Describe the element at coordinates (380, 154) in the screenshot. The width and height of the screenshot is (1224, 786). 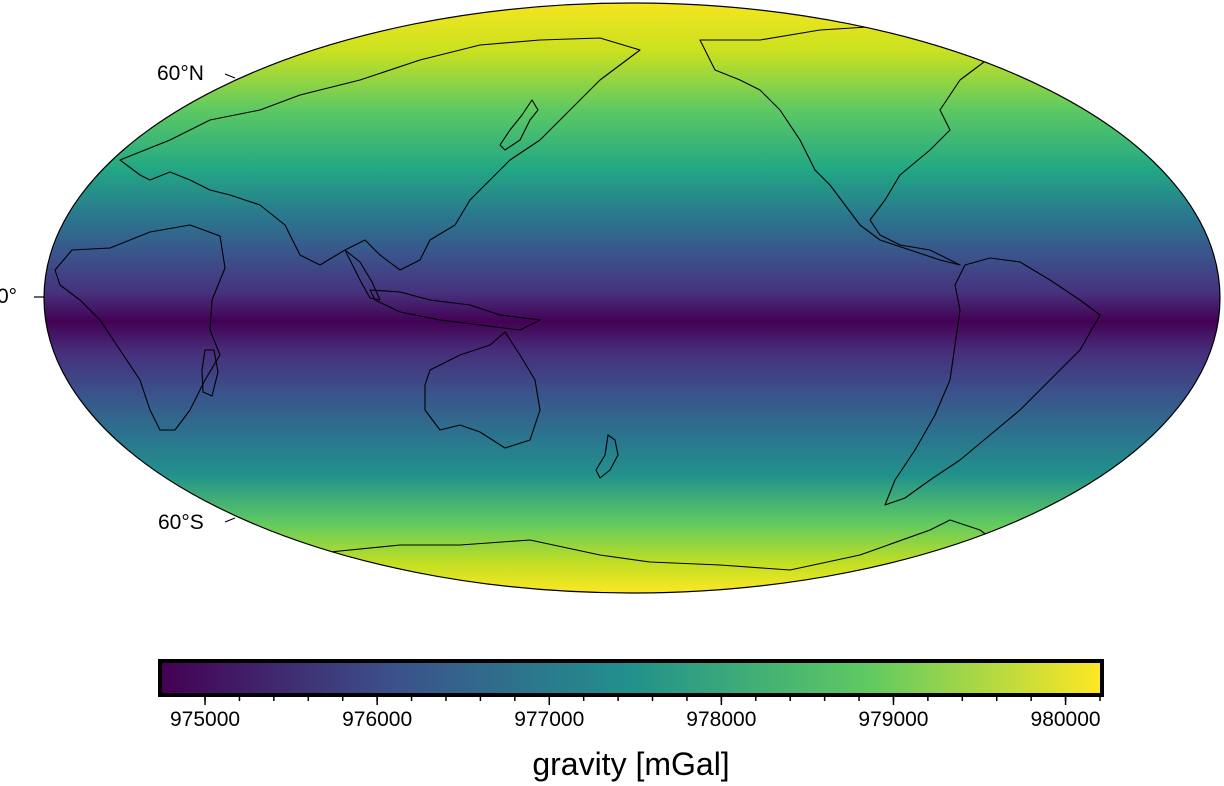
I see `eurasia-coastline` at that location.